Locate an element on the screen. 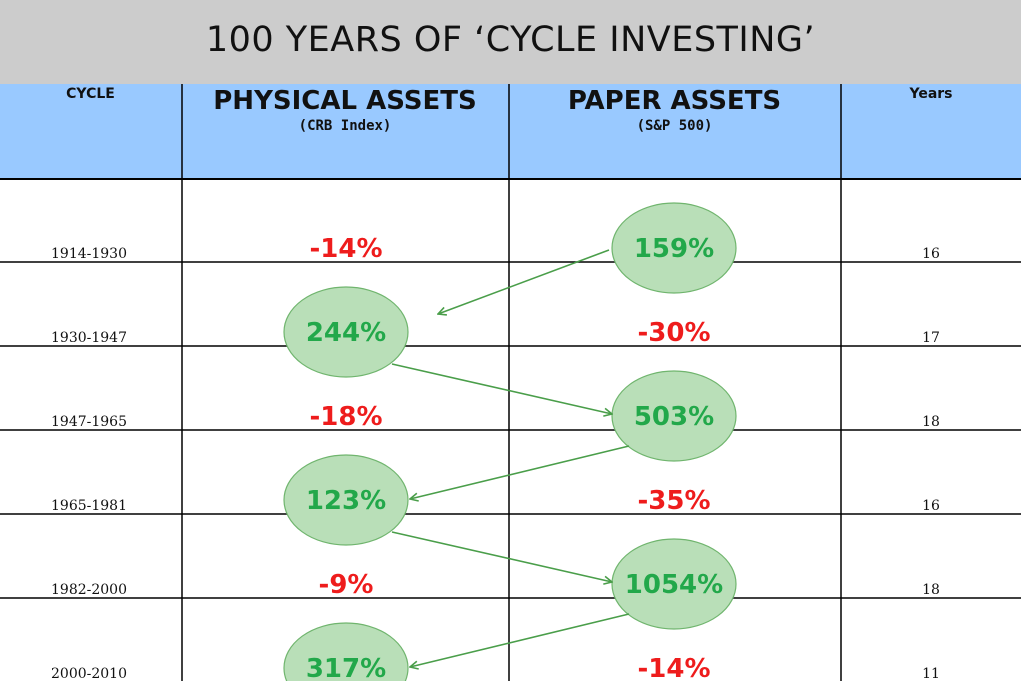 Image resolution: width=1021 pixels, height=681 pixels. physical-value: 244% is located at coordinates (346, 333).